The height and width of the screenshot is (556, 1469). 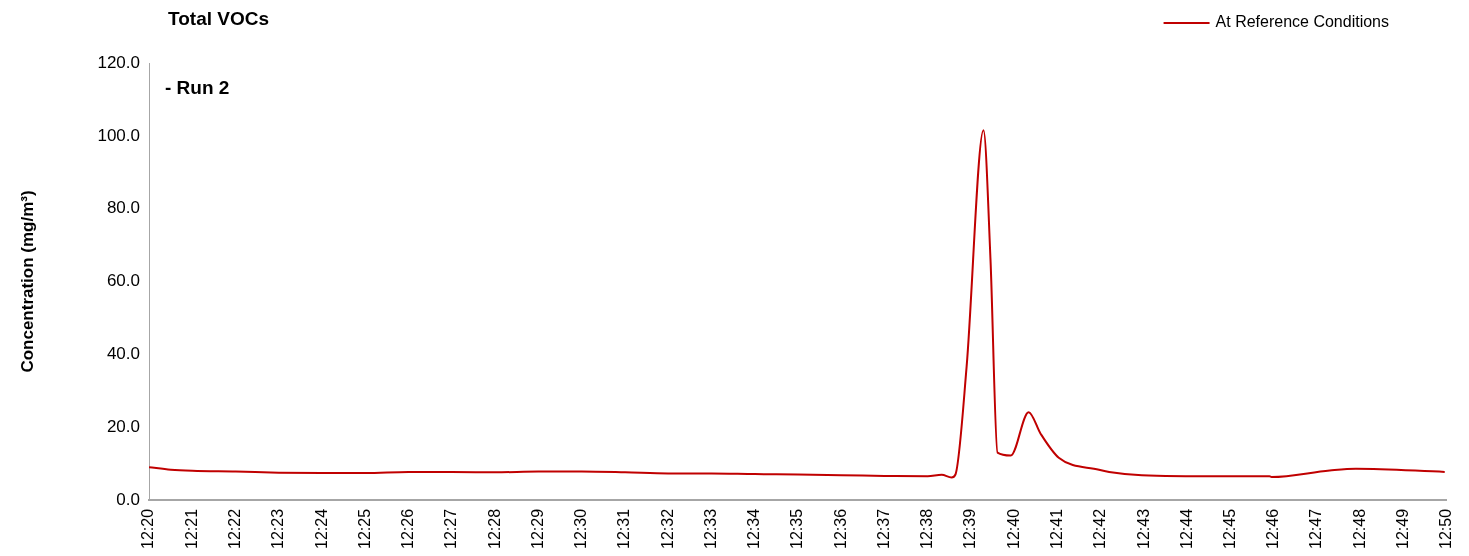 I want to click on x-tick-label: 12:23, so click(x=278, y=529).